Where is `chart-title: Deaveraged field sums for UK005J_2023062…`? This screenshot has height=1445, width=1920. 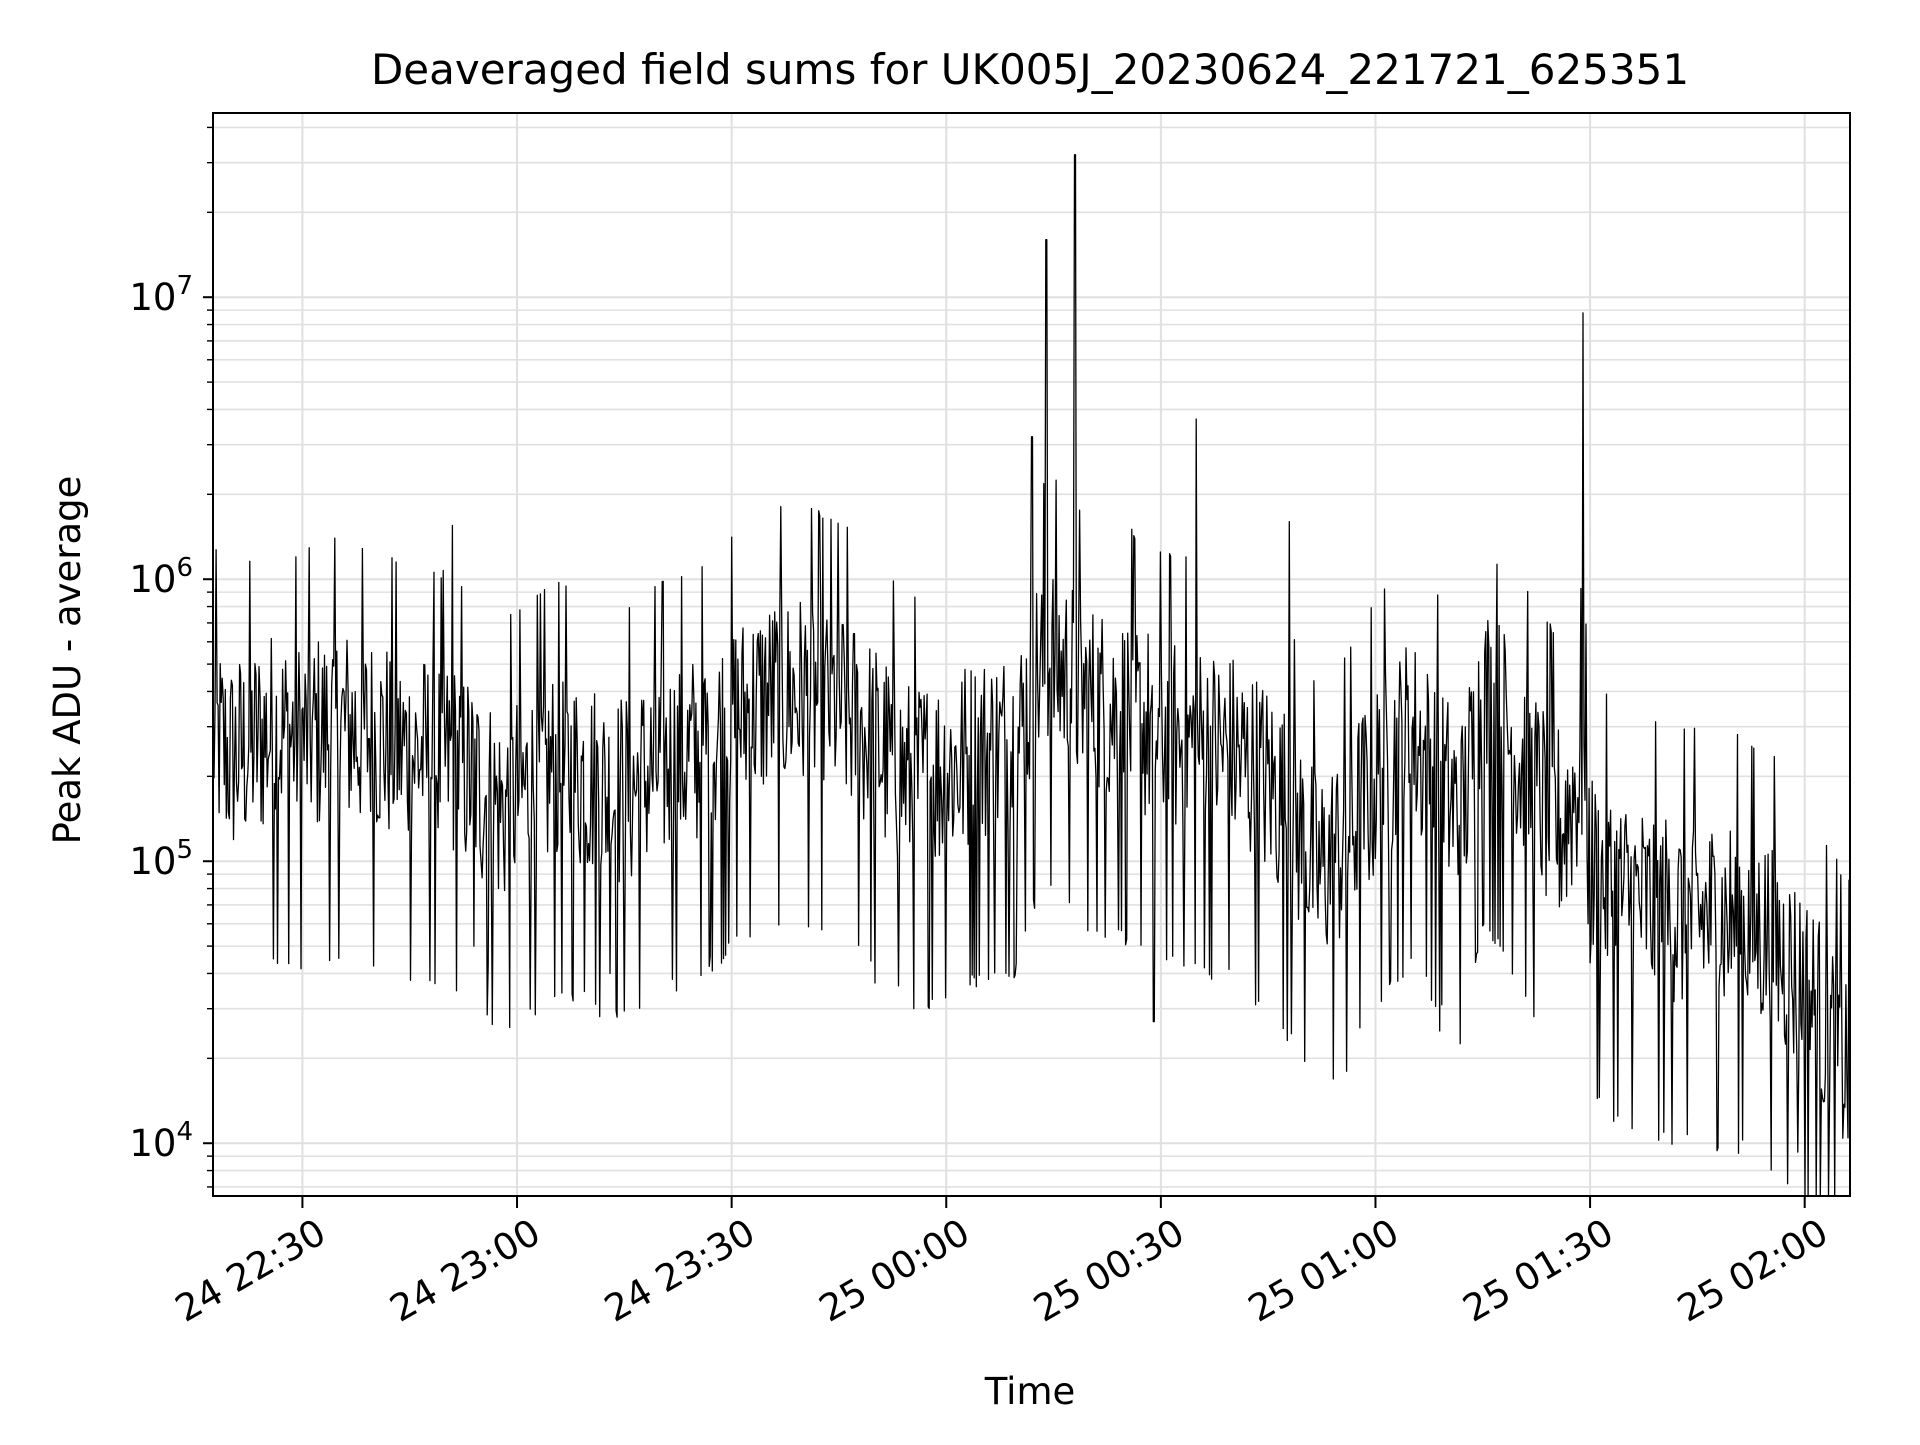
chart-title: Deaveraged field sums for UK005J_2023062… is located at coordinates (1030, 69).